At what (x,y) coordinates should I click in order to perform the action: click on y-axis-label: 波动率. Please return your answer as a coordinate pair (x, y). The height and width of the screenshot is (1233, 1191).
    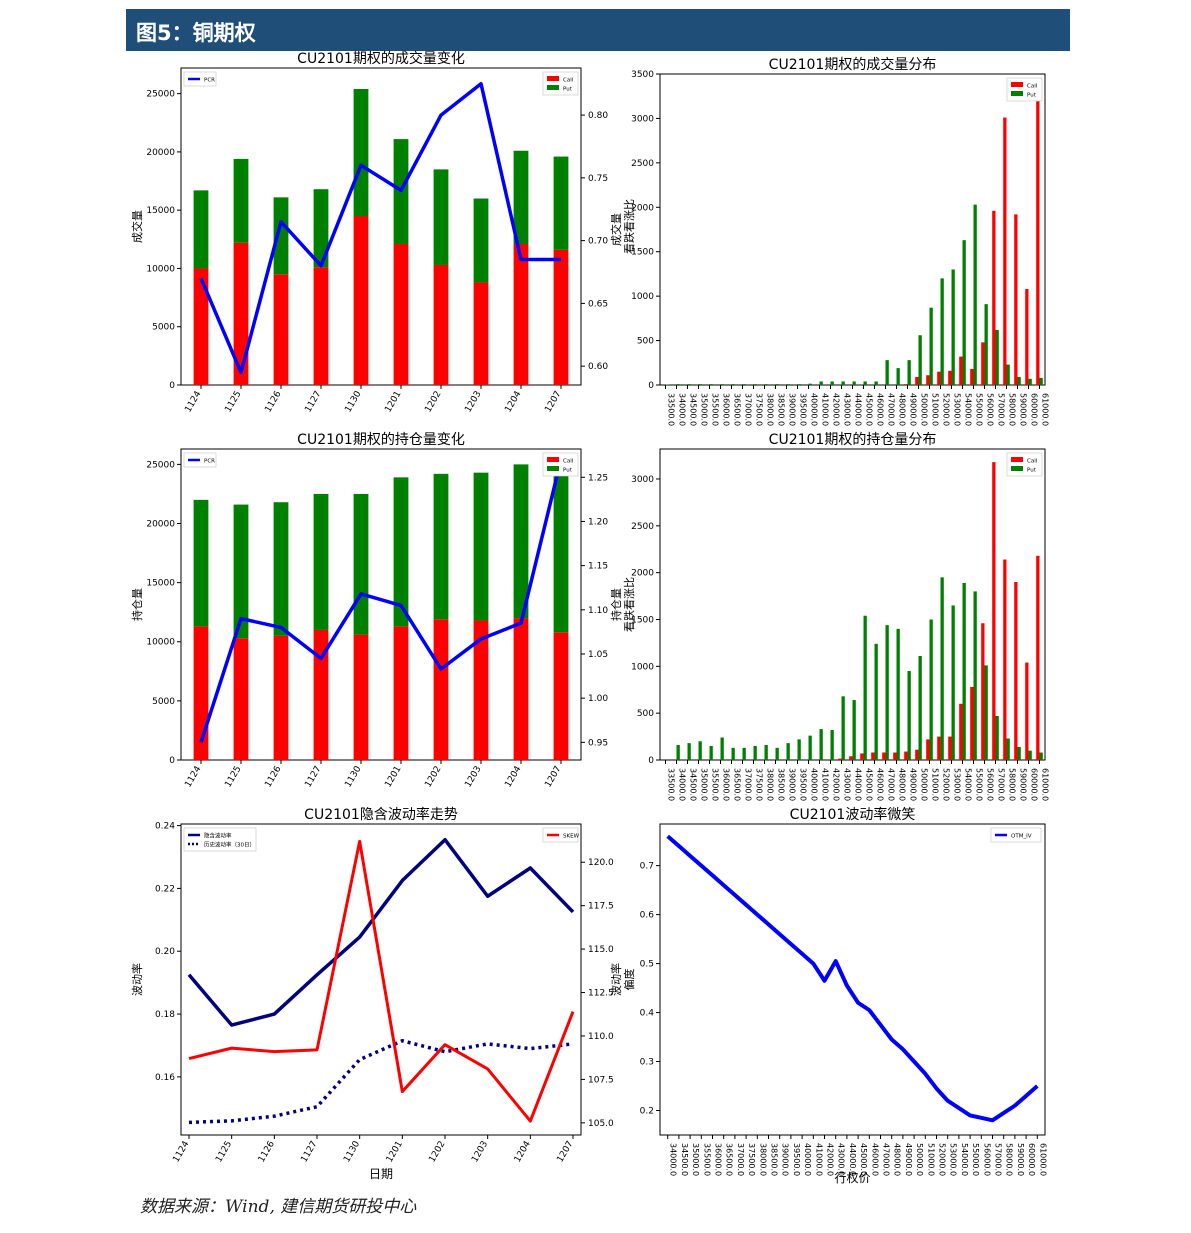
    Looking at the image, I should click on (137, 979).